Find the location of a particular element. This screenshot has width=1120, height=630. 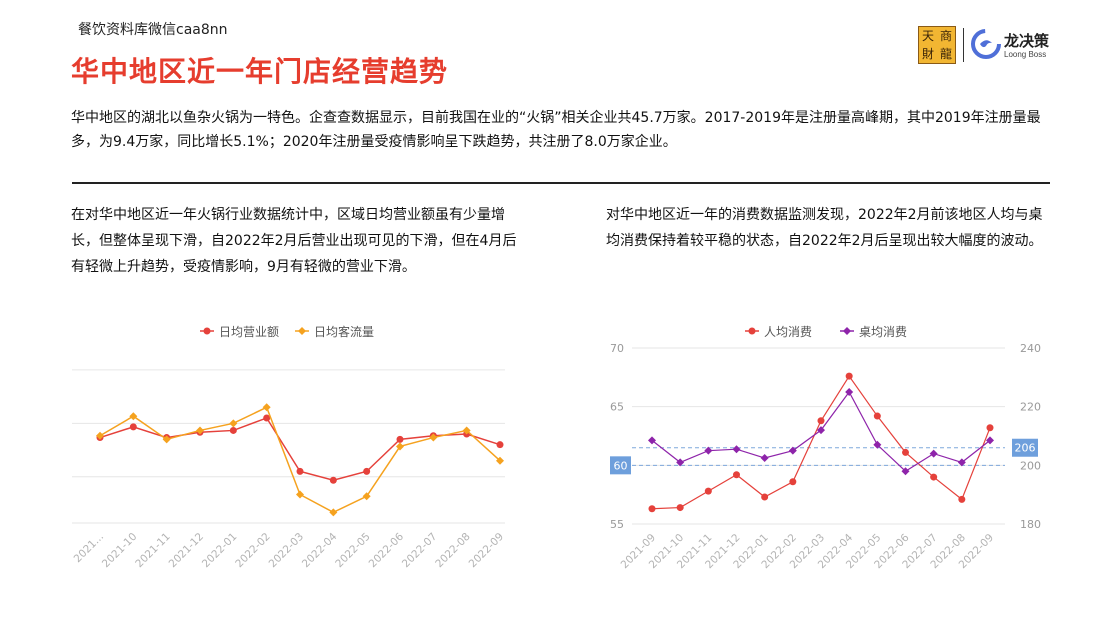

reference-label-bg-right is located at coordinates (1025, 447).